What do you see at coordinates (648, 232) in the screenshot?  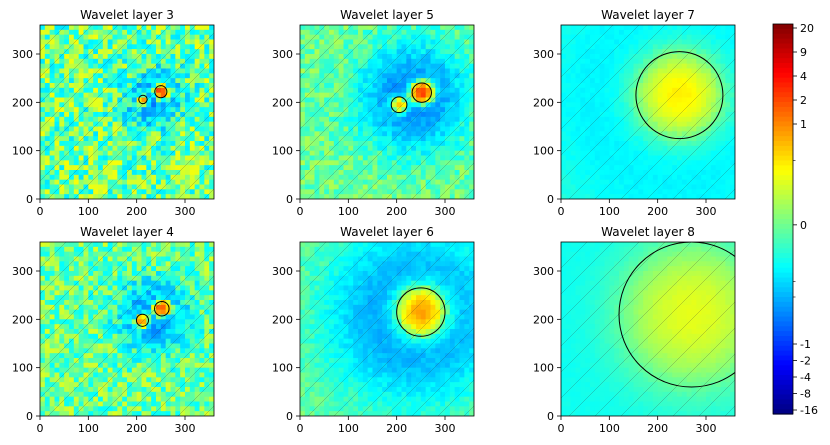 I see `panel-title: Wavelet layer 8` at bounding box center [648, 232].